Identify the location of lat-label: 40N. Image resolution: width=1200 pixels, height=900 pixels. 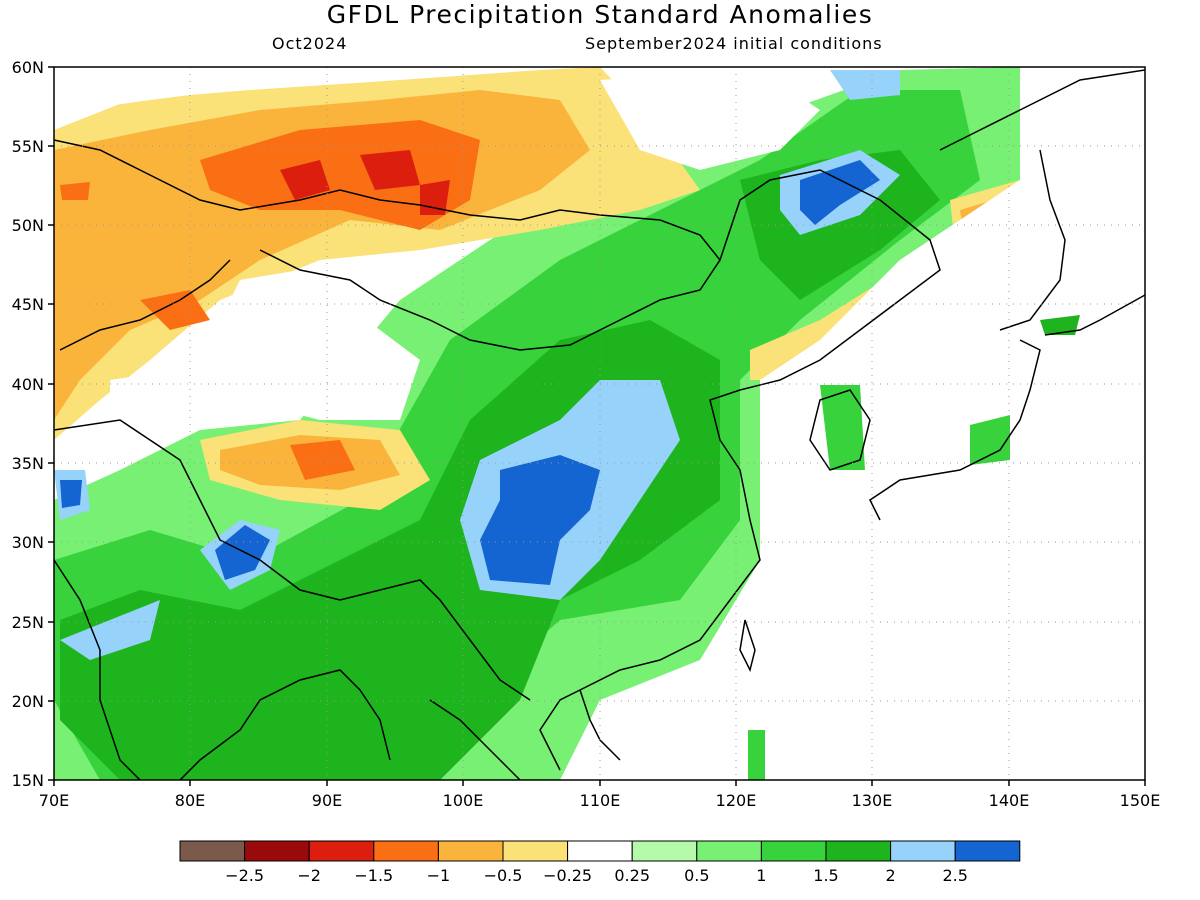
(28, 384).